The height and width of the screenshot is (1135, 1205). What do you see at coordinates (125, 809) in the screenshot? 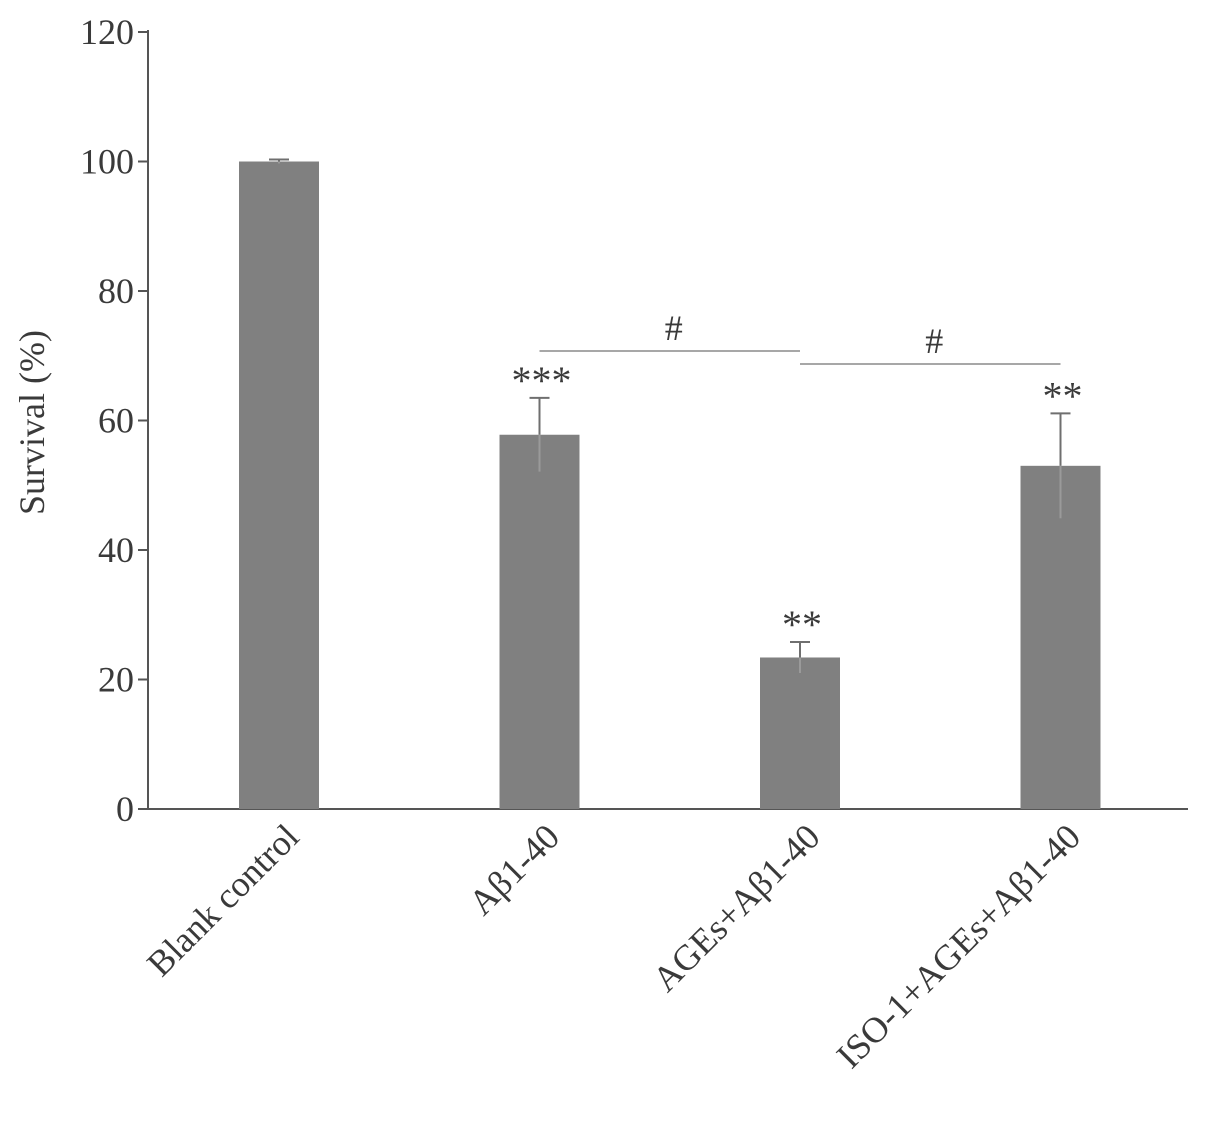
I see `y-tick-label: 0` at bounding box center [125, 809].